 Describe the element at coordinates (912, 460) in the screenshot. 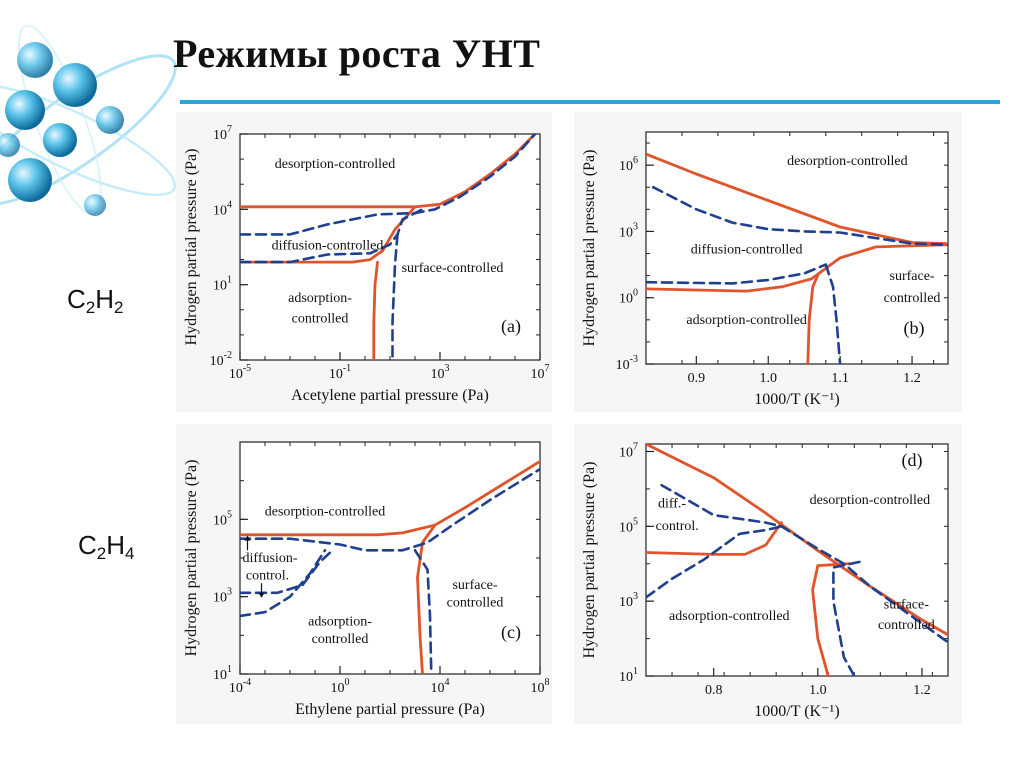

I see `panel-label: (d)` at that location.